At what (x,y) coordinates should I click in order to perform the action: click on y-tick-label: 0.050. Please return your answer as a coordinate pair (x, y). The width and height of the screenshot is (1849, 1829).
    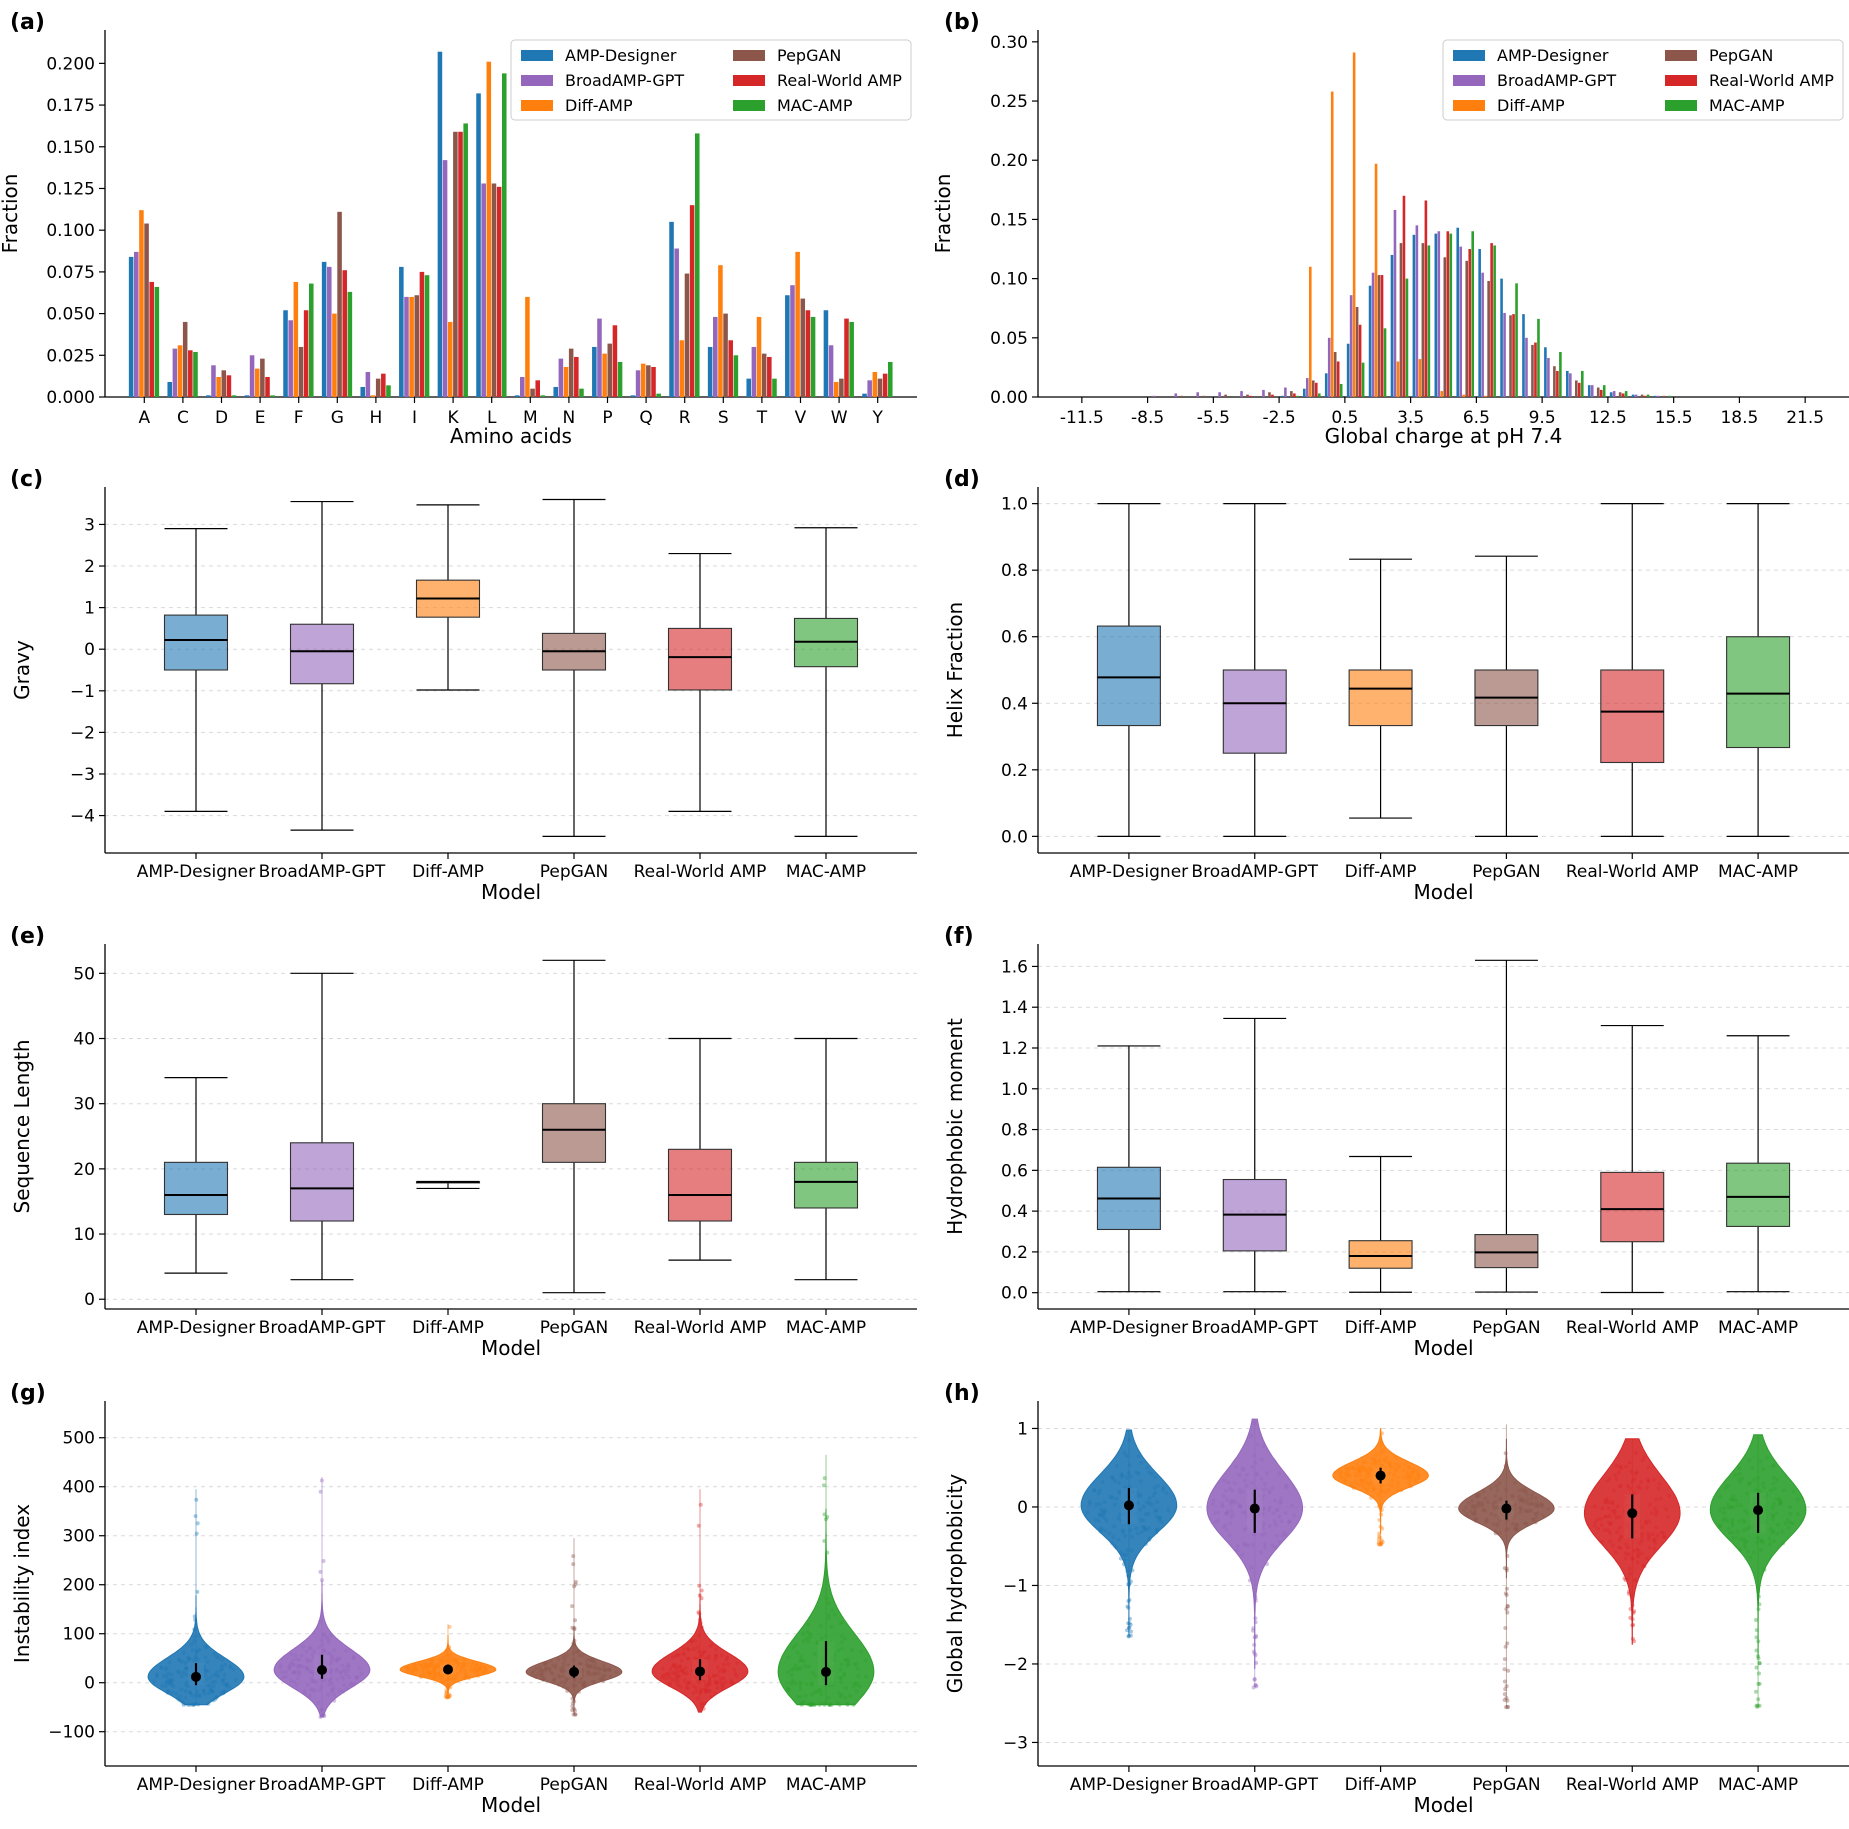
    Looking at the image, I should click on (70, 315).